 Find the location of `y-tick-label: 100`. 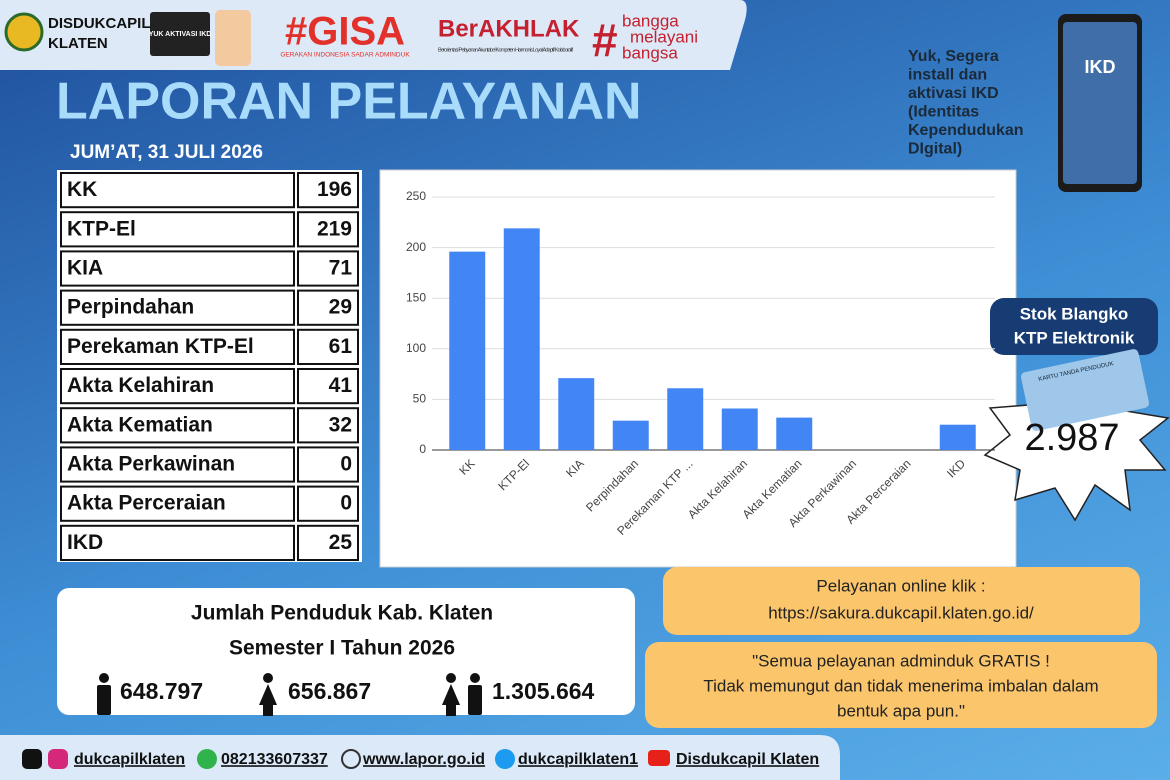

y-tick-label: 100 is located at coordinates (416, 348).